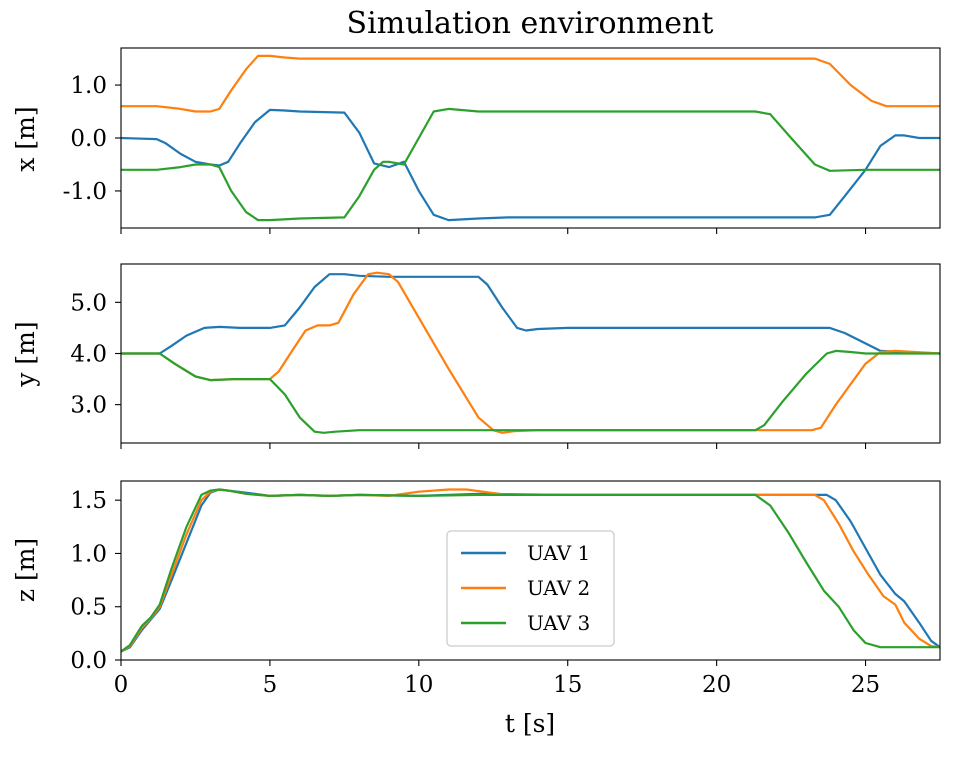  What do you see at coordinates (88, 406) in the screenshot?
I see `ytick-label-y: 3.0` at bounding box center [88, 406].